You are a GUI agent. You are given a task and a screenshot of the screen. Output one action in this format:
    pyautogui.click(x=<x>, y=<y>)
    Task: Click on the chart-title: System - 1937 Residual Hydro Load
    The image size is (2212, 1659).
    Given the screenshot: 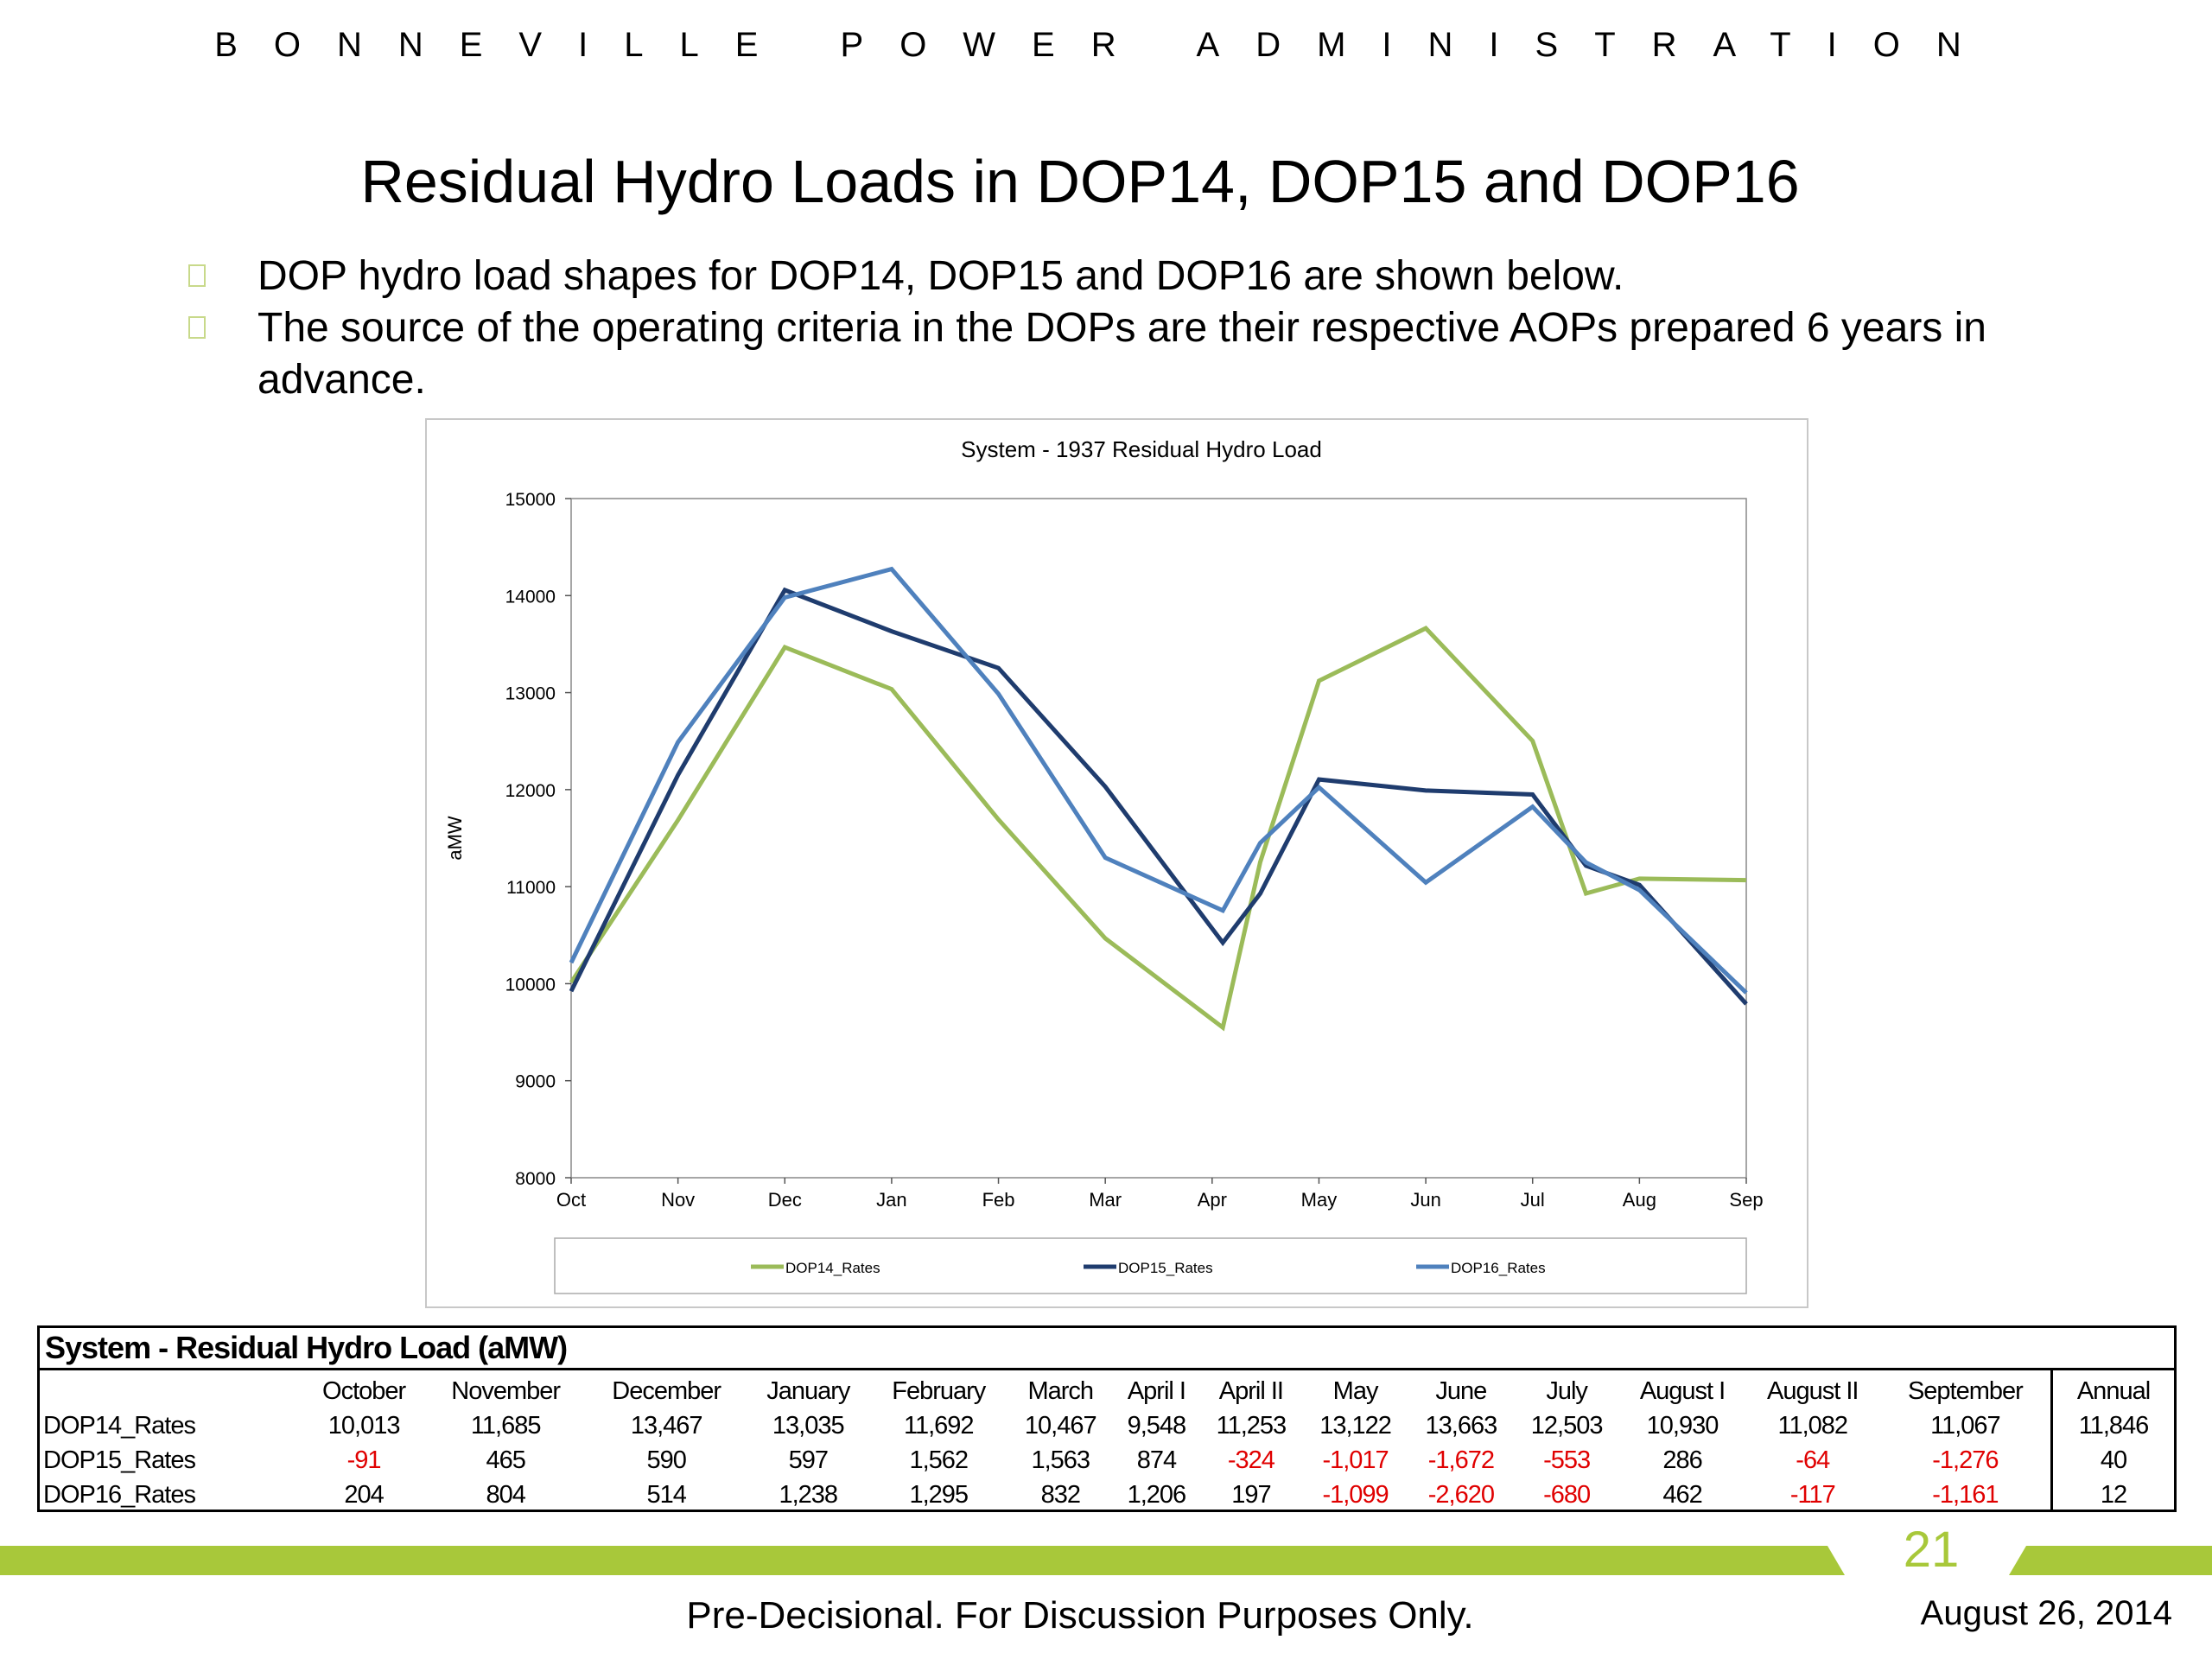 What is the action you would take?
    pyautogui.click(x=1141, y=449)
    